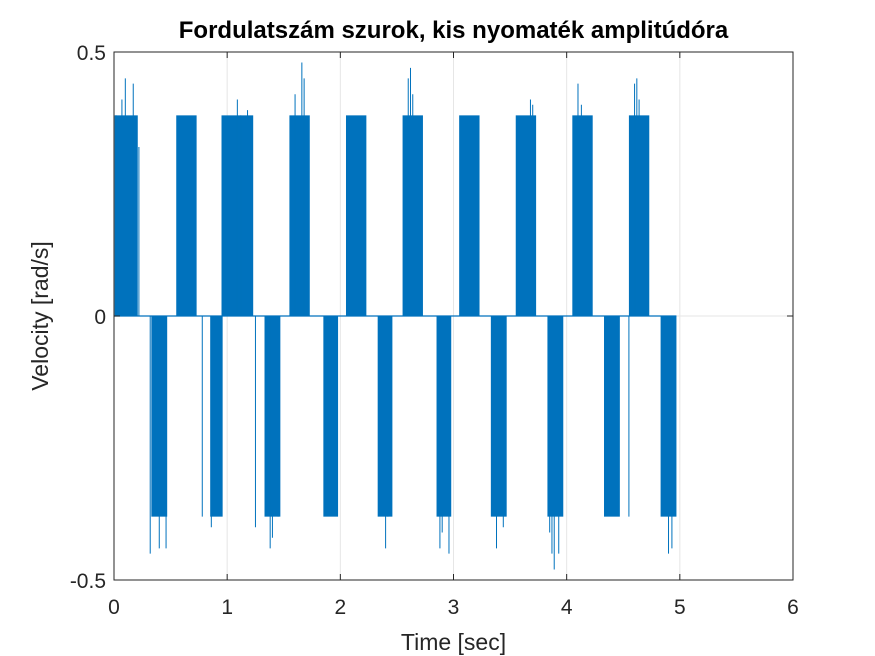 The width and height of the screenshot is (875, 656). Describe the element at coordinates (567, 607) in the screenshot. I see `x-tick-label: 4` at that location.